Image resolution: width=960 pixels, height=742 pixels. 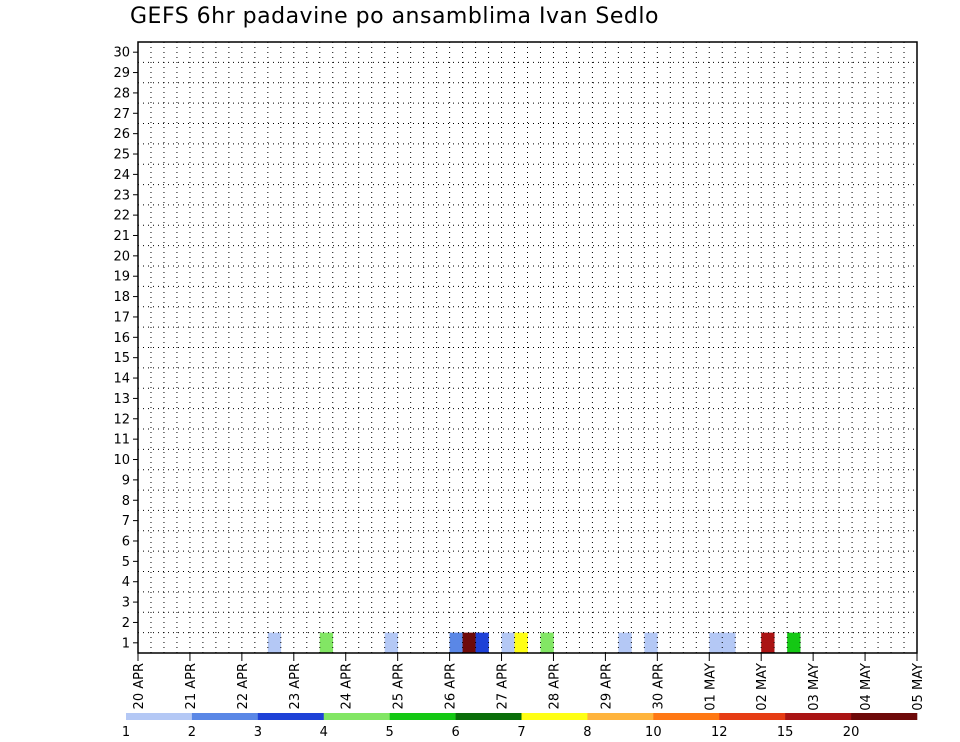 I want to click on y-tick-label: 15, so click(x=121, y=358).